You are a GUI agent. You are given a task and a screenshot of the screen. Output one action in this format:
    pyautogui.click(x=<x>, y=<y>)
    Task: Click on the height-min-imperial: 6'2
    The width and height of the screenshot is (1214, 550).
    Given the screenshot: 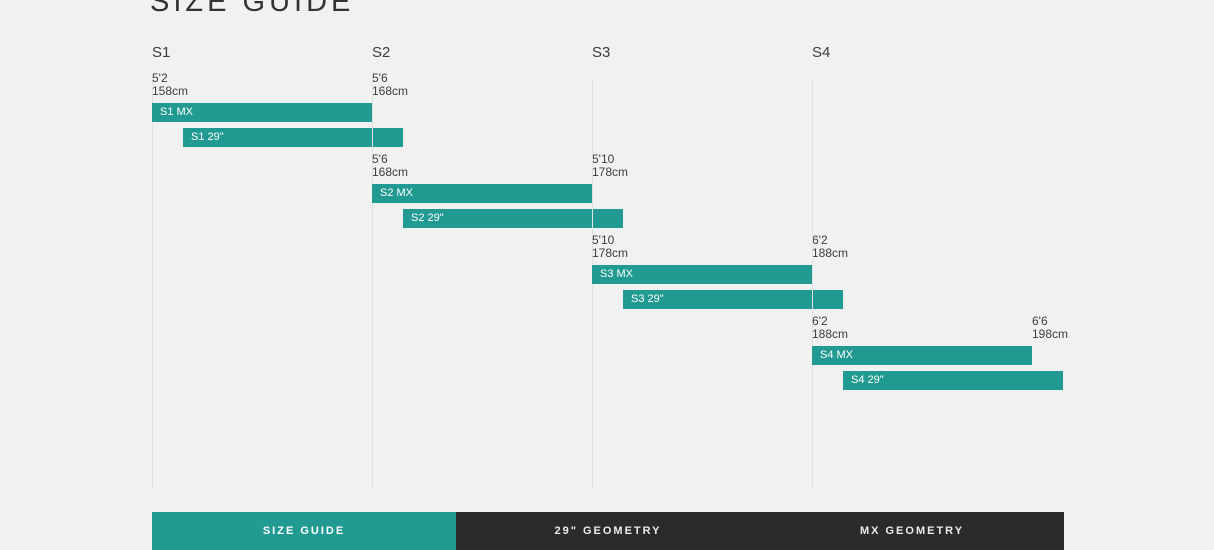 What is the action you would take?
    pyautogui.click(x=820, y=321)
    